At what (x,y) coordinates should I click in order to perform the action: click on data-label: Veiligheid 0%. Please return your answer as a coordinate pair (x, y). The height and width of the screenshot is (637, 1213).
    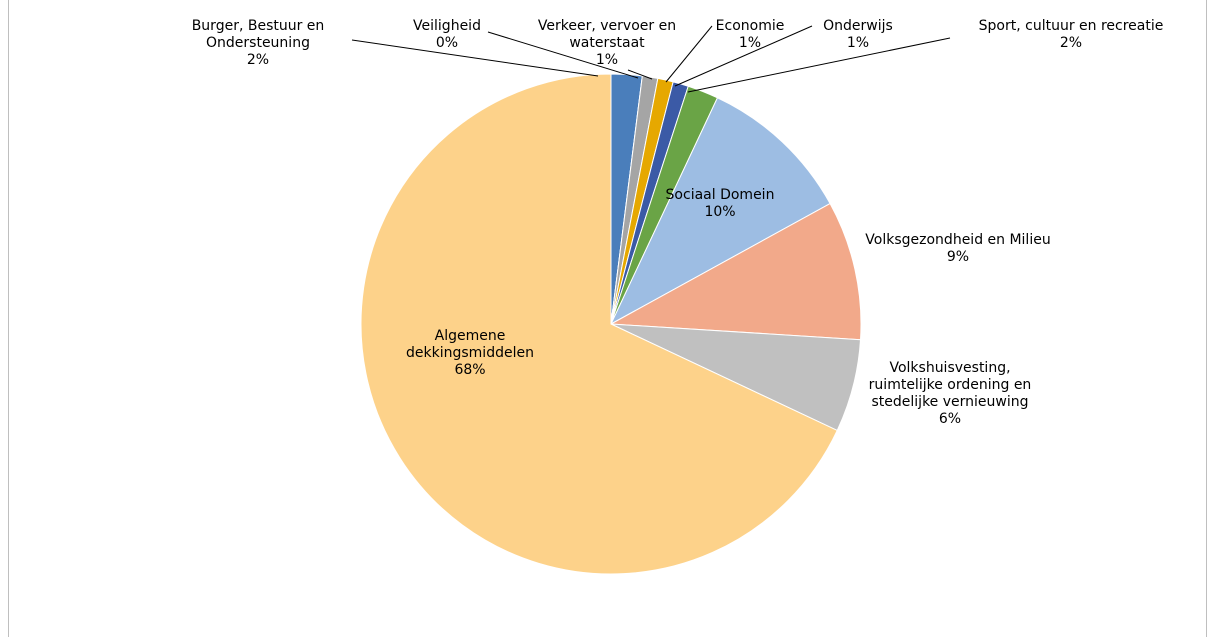
    Looking at the image, I should click on (447, 35).